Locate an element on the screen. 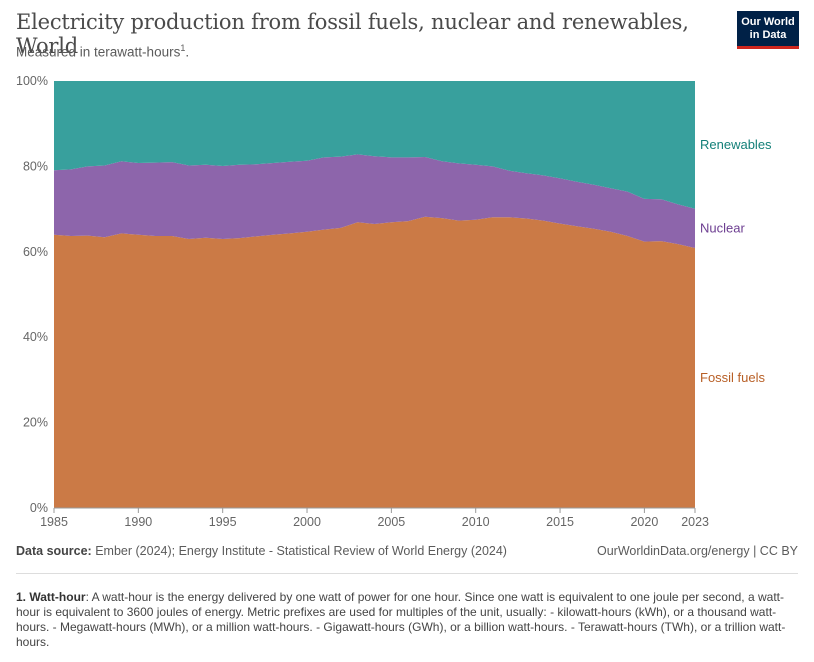  series-label-nuclear: Nuclear is located at coordinates (722, 227).